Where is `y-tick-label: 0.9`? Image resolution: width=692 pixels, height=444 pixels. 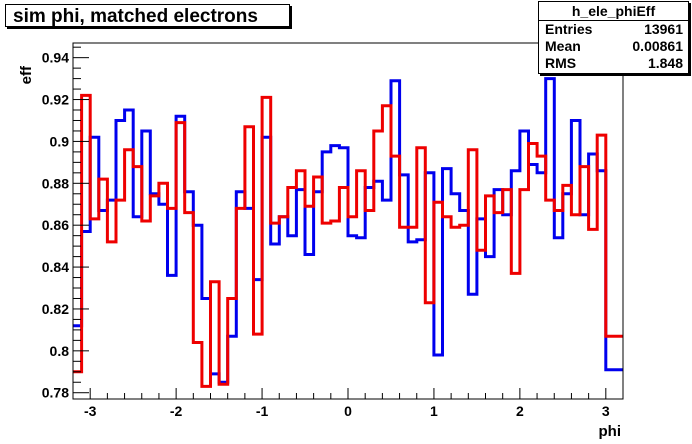
y-tick-label: 0.9 is located at coordinates (60, 141).